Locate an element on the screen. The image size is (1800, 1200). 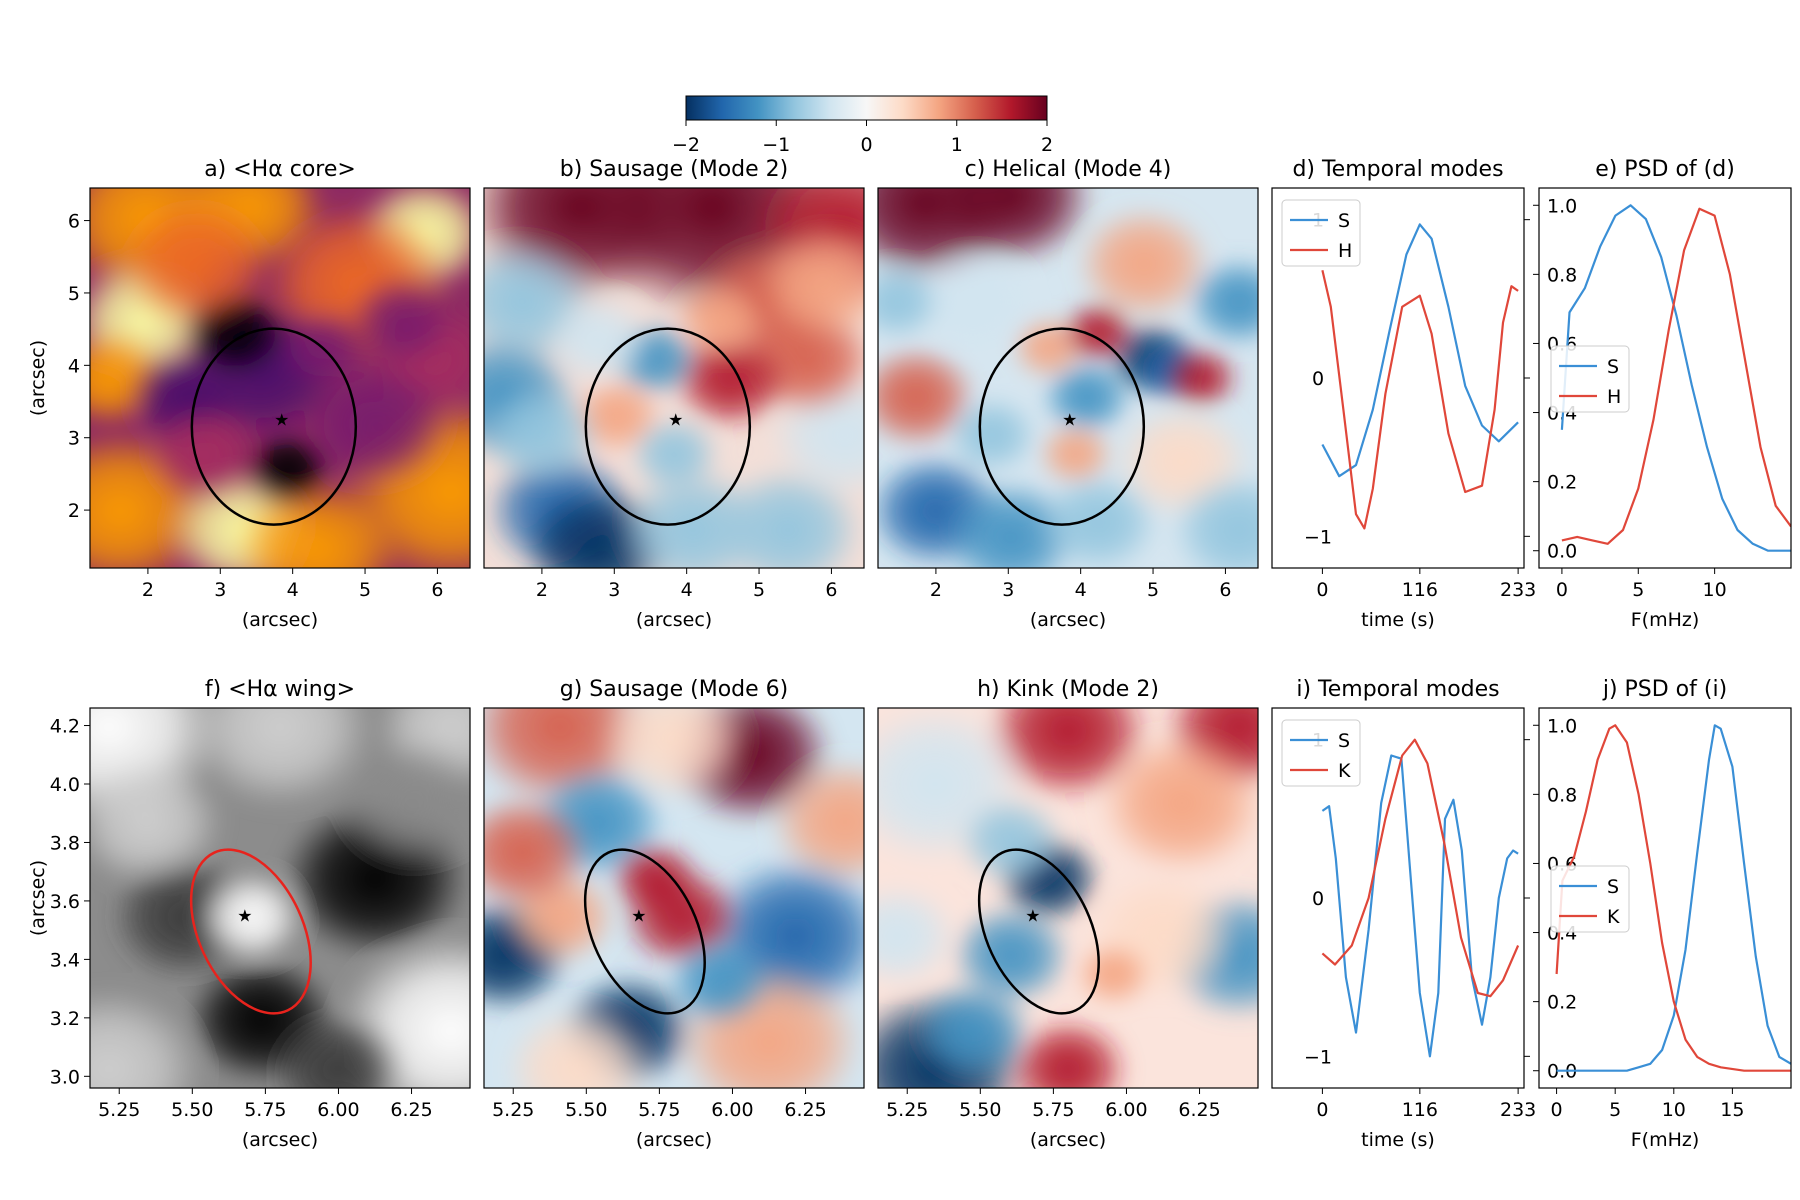
series-line-H is located at coordinates (1676, 376).